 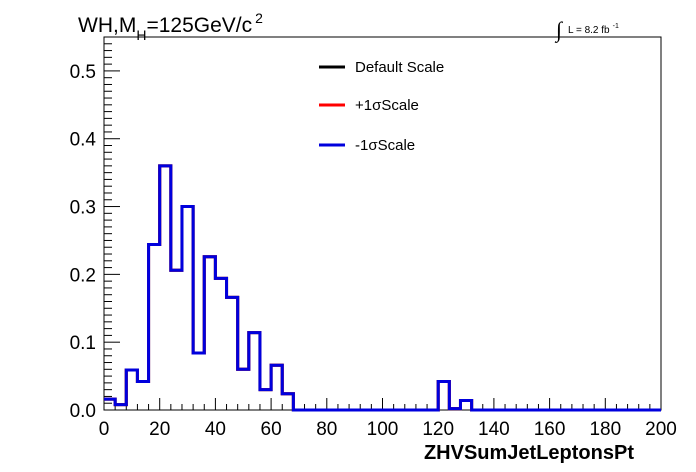 What do you see at coordinates (593, 29) in the screenshot?
I see `lumi-label: L = 8.2 fb -1` at bounding box center [593, 29].